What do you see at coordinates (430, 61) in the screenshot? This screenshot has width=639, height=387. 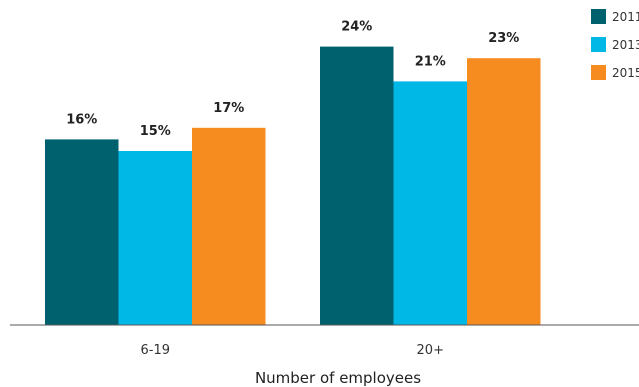 I see `value-label-20+-2013: 21%` at bounding box center [430, 61].